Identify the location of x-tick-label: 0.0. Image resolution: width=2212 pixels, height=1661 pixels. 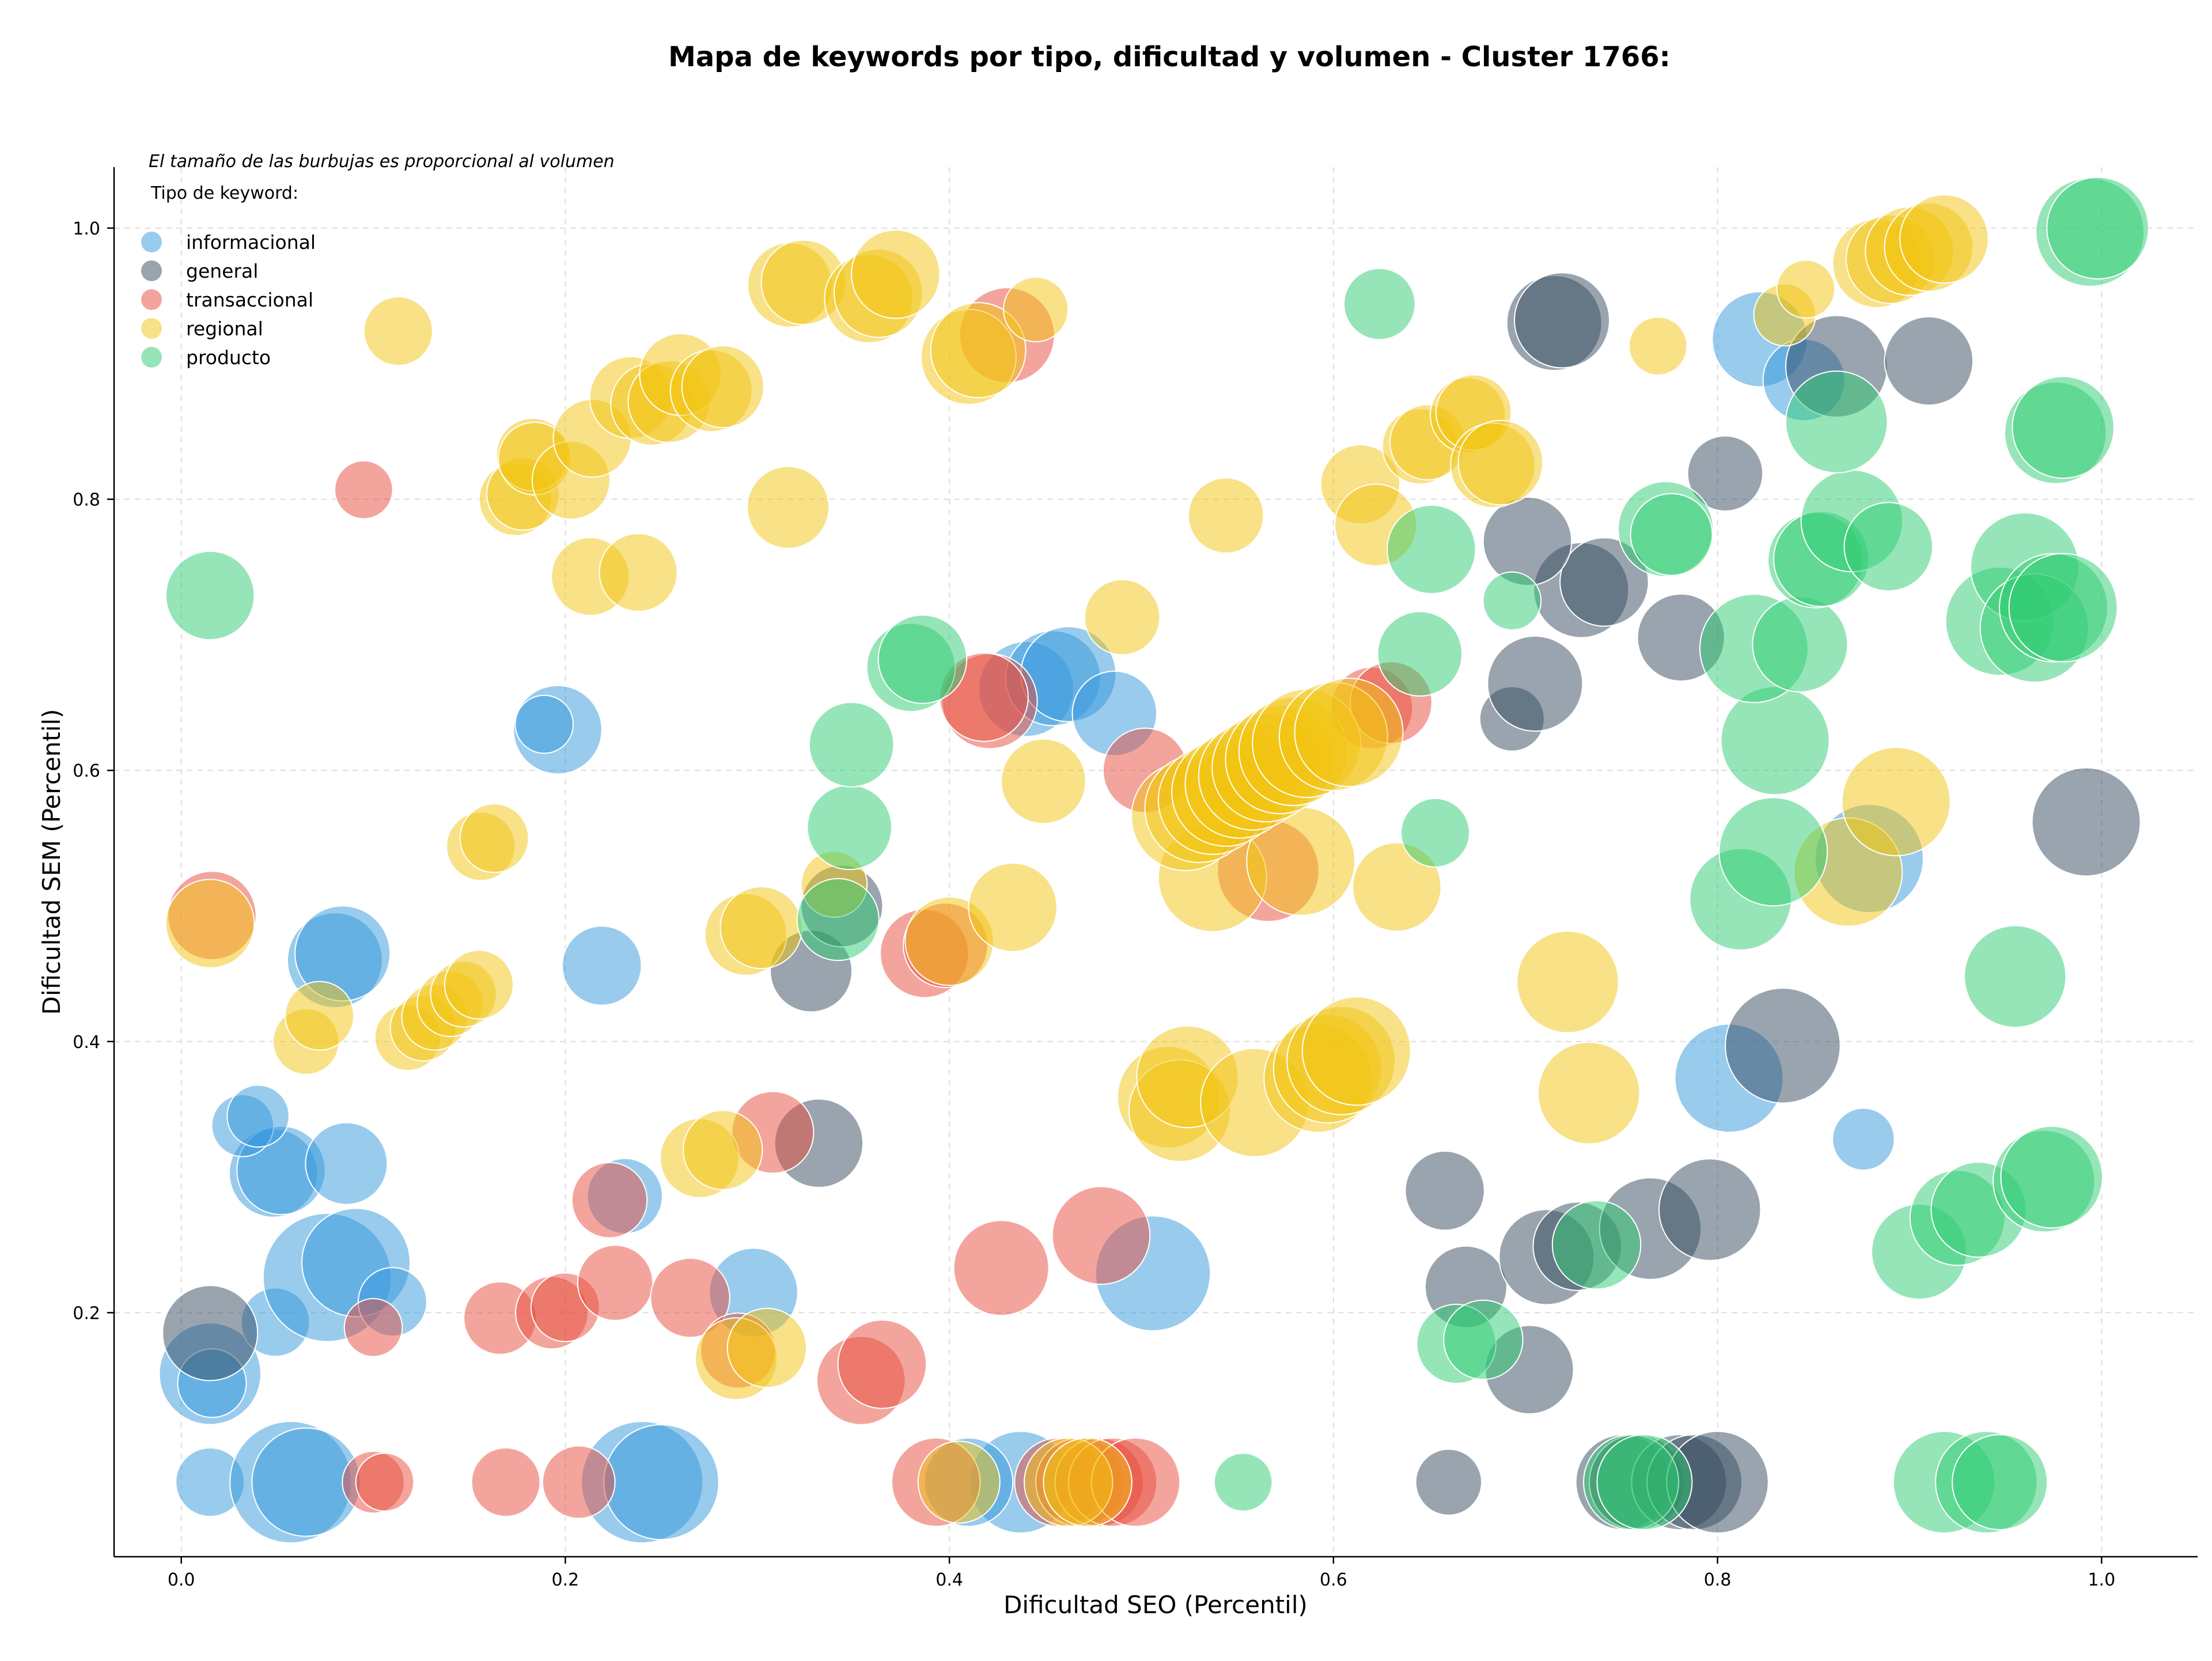
(181, 1580).